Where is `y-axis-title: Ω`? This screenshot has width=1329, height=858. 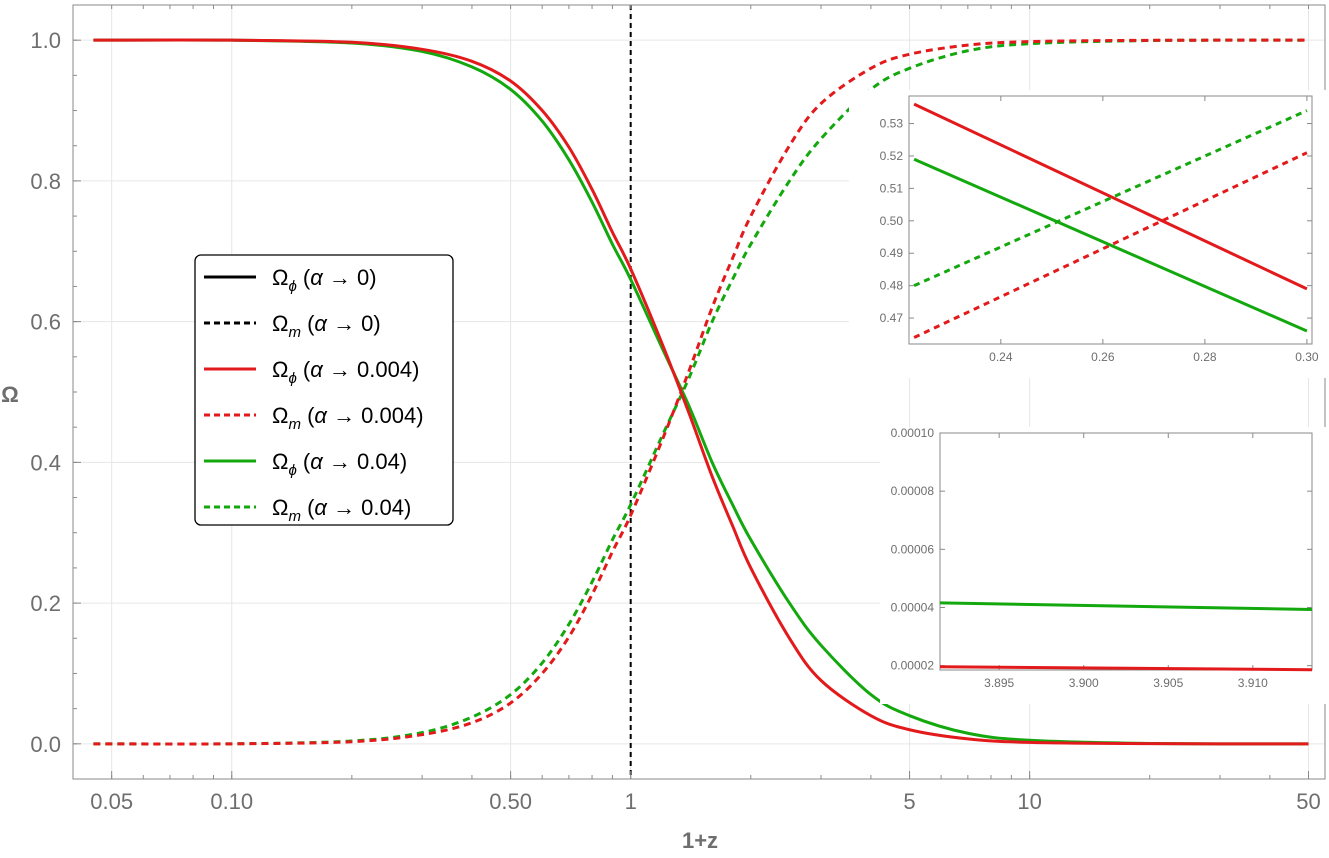 y-axis-title: Ω is located at coordinates (10, 394).